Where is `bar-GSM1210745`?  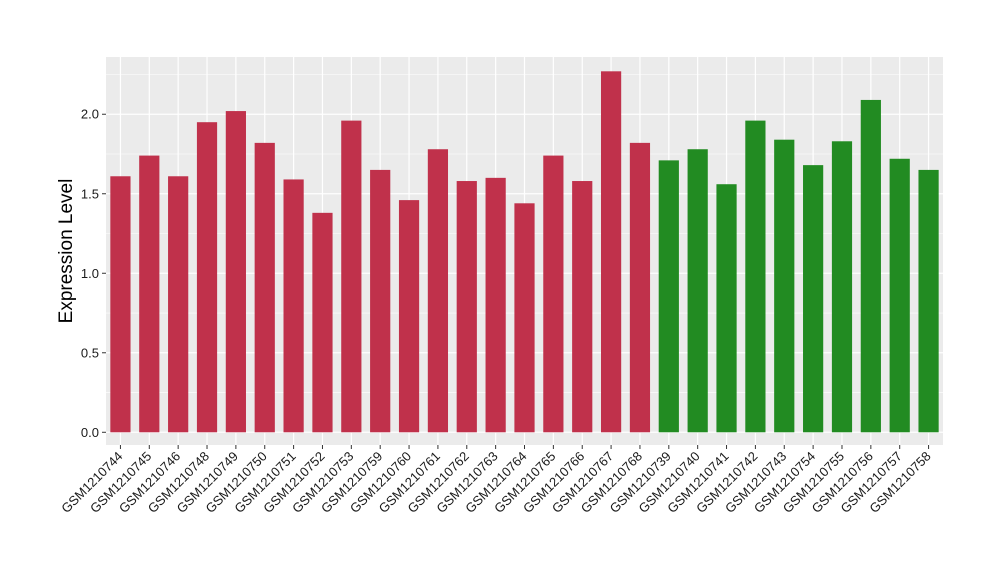
bar-GSM1210745 is located at coordinates (149, 294).